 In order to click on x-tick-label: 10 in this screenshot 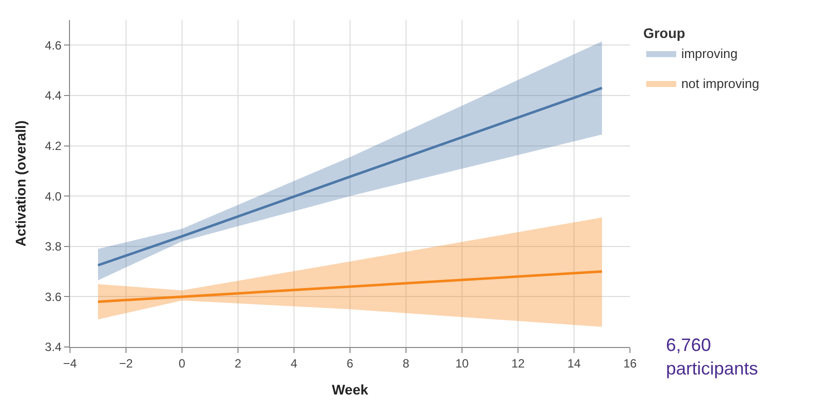, I will do `click(462, 363)`.